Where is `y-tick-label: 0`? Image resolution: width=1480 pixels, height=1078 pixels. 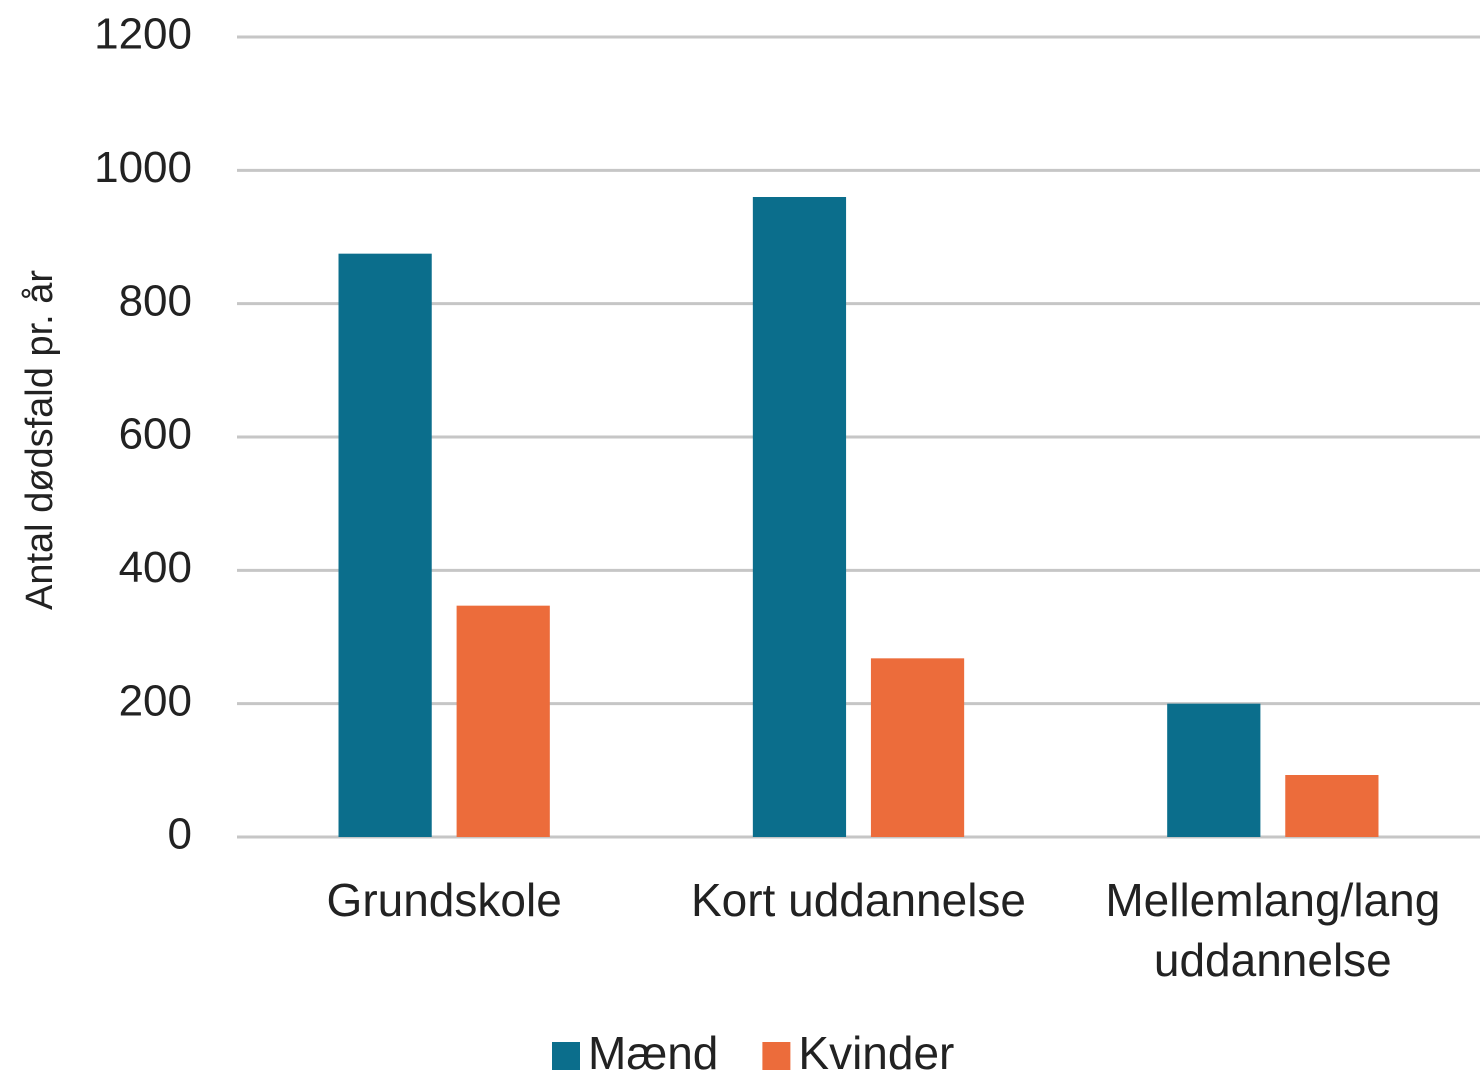
y-tick-label: 0 is located at coordinates (180, 834).